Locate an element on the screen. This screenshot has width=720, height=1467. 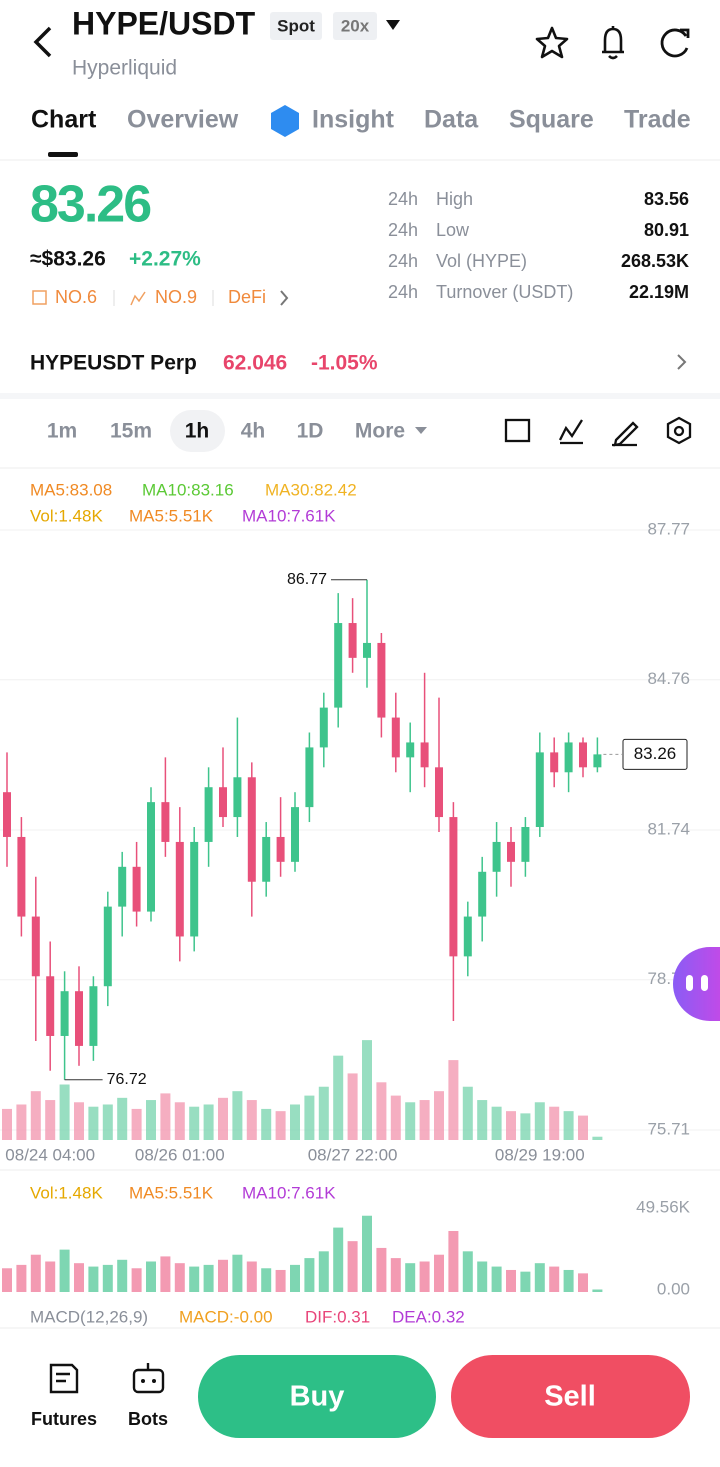
vol-ma5-legend: MA5:5.51K is located at coordinates (171, 515).